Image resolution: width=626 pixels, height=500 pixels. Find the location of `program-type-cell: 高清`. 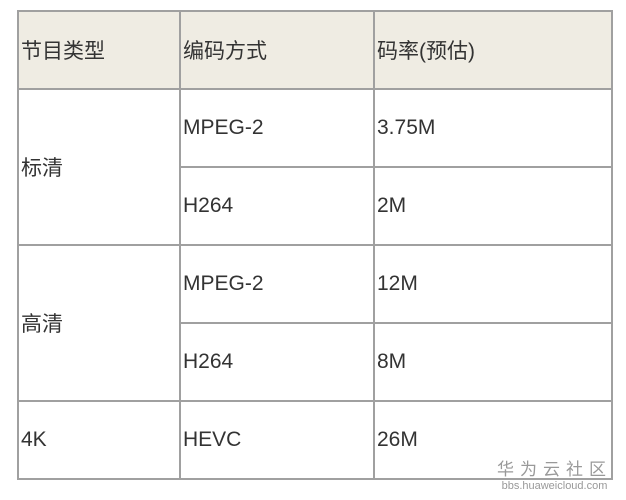

program-type-cell: 高清 is located at coordinates (99, 323).